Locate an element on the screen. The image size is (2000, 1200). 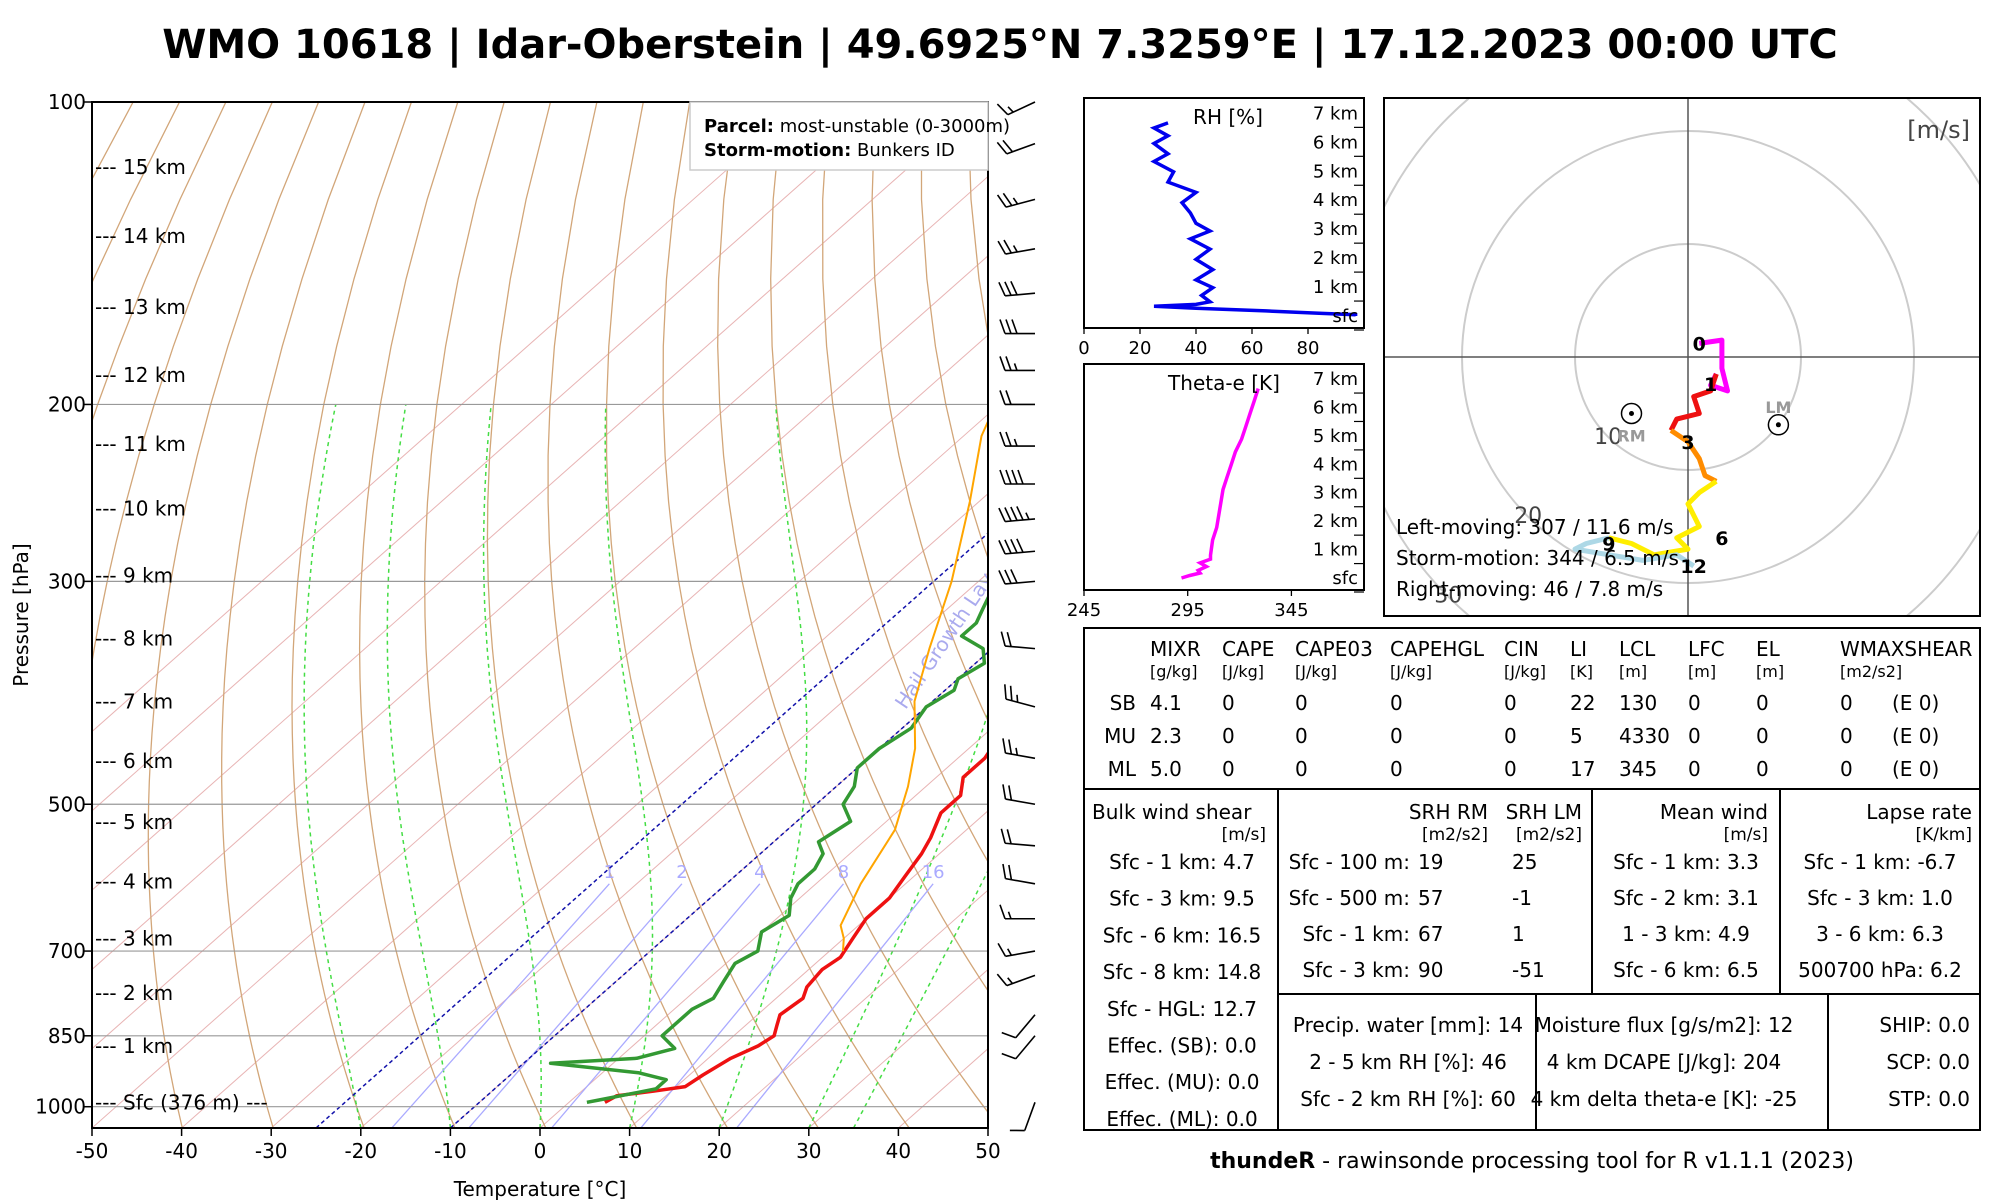
hodo-height-label: 12 is located at coordinates (1693, 567).